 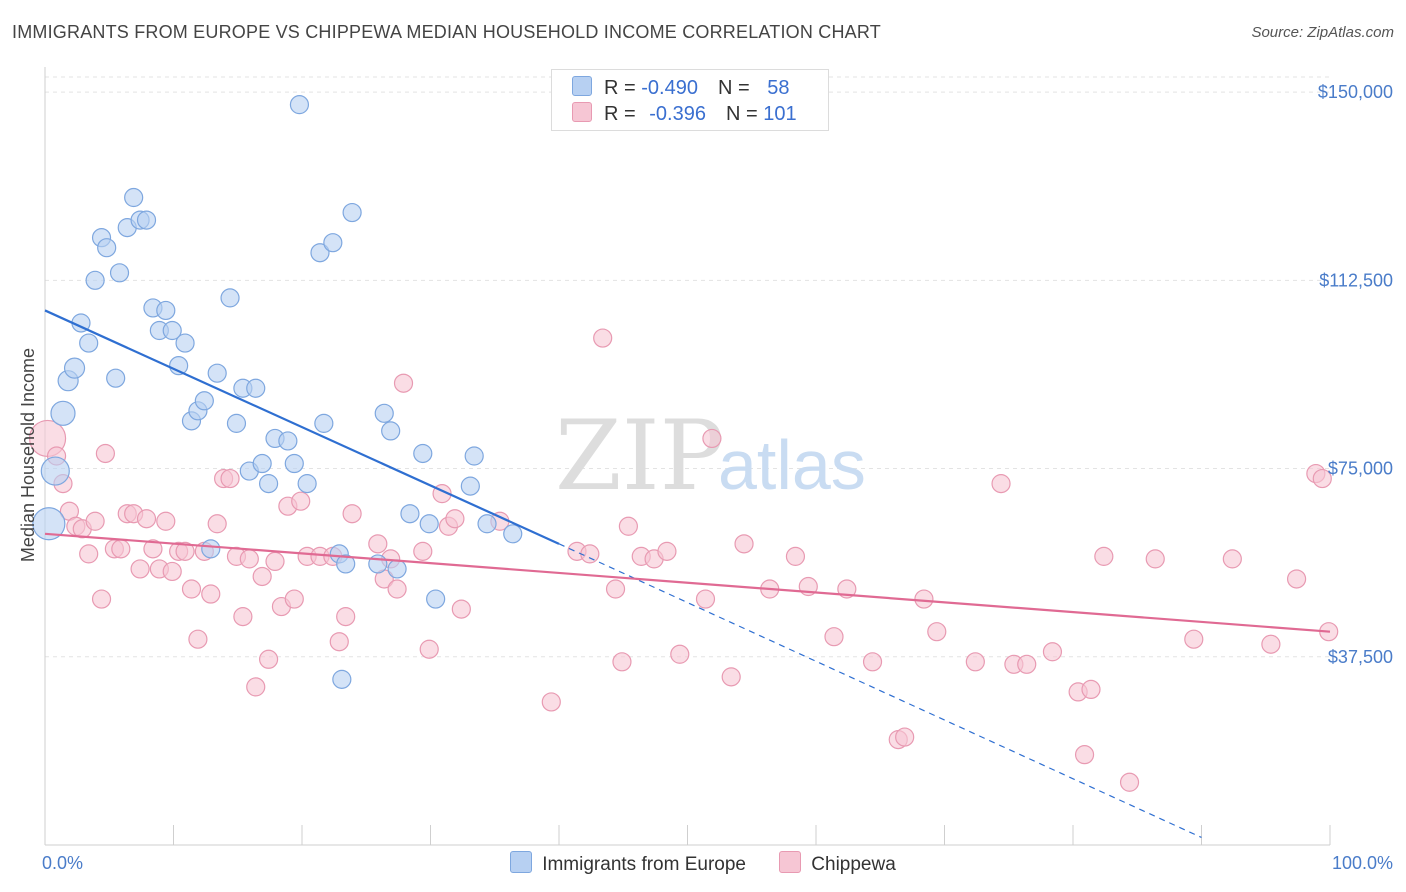 What do you see at coordinates (687, 582) in the screenshot?
I see `chippewa-trend-line` at bounding box center [687, 582].